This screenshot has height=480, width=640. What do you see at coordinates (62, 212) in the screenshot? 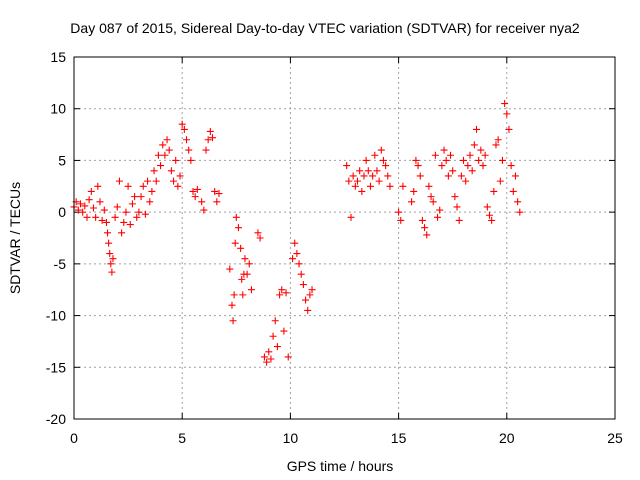
I see `y-tick-label: 0` at bounding box center [62, 212].